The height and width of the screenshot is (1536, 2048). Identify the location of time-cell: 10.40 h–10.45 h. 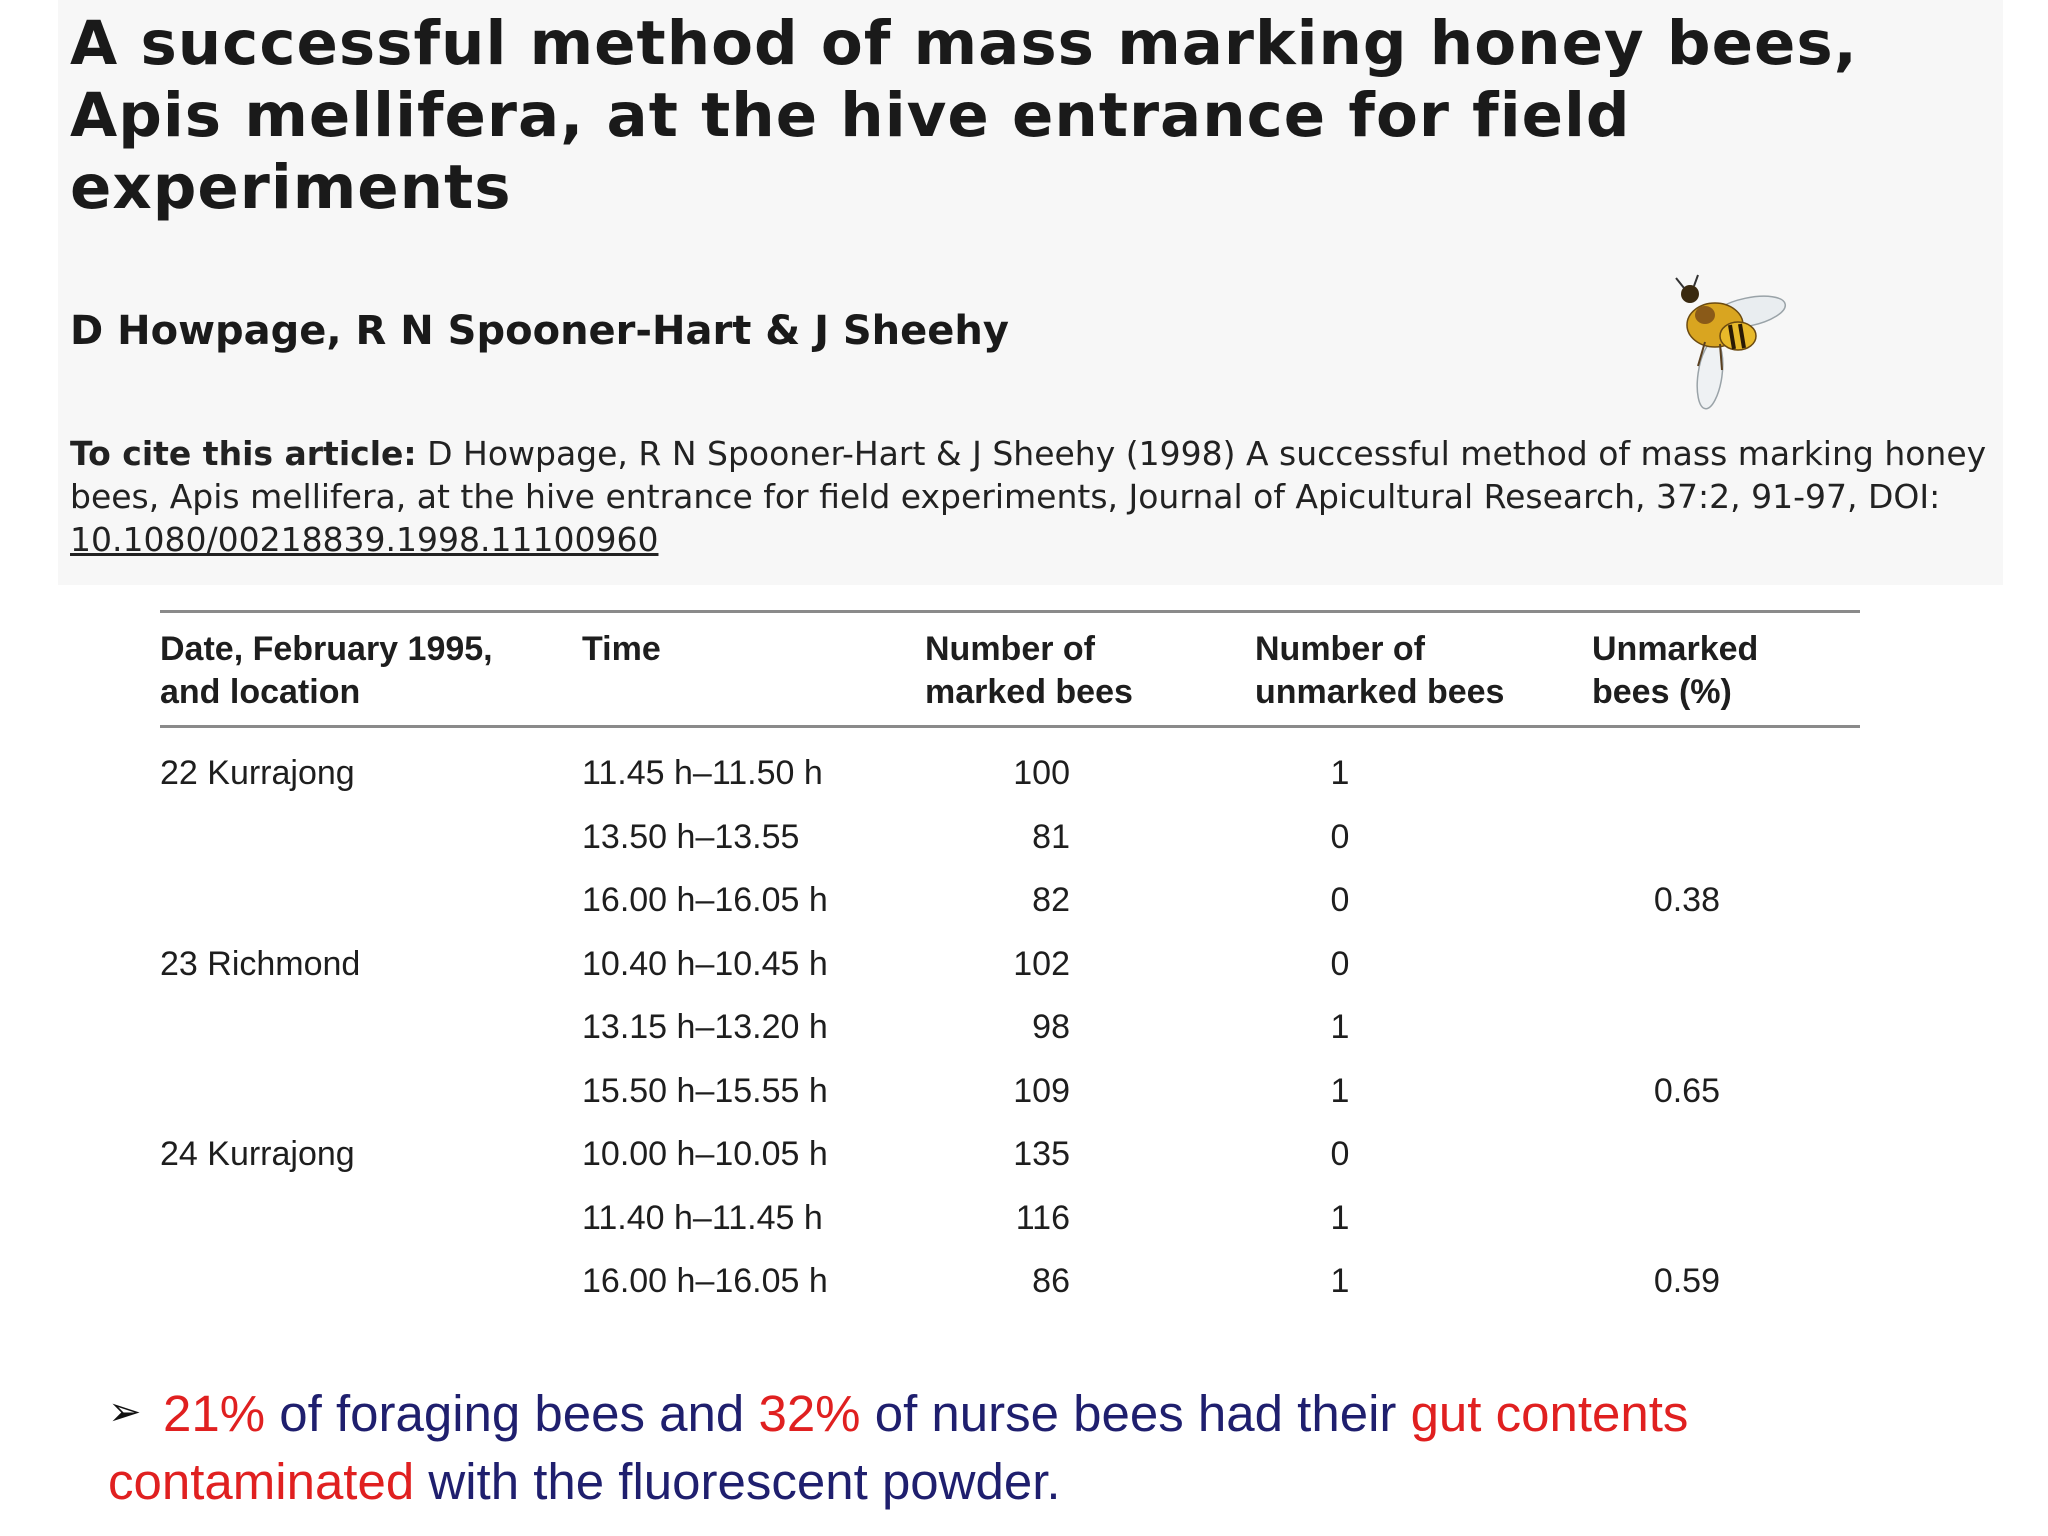
(705, 964).